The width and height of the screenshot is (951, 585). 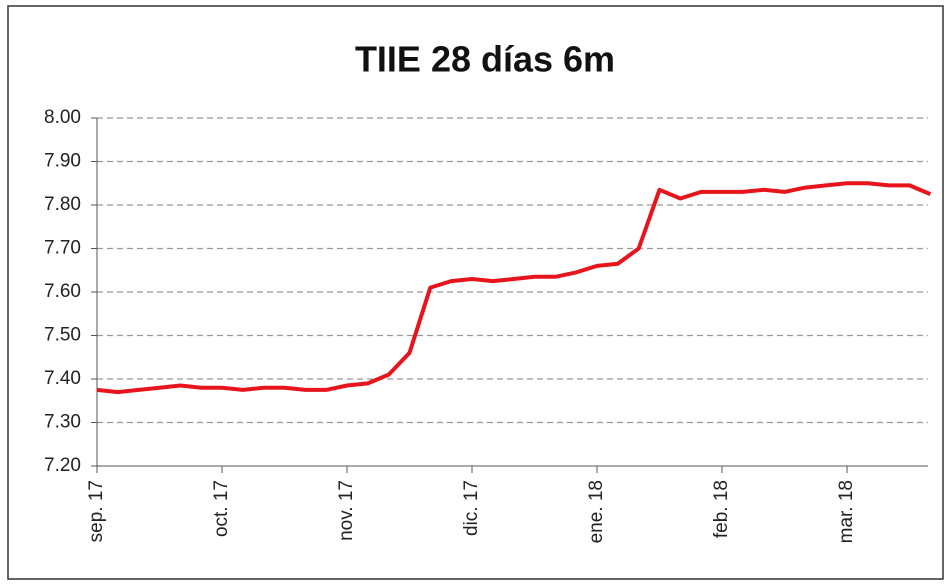 What do you see at coordinates (62, 117) in the screenshot?
I see `y-tick-label: 8.00` at bounding box center [62, 117].